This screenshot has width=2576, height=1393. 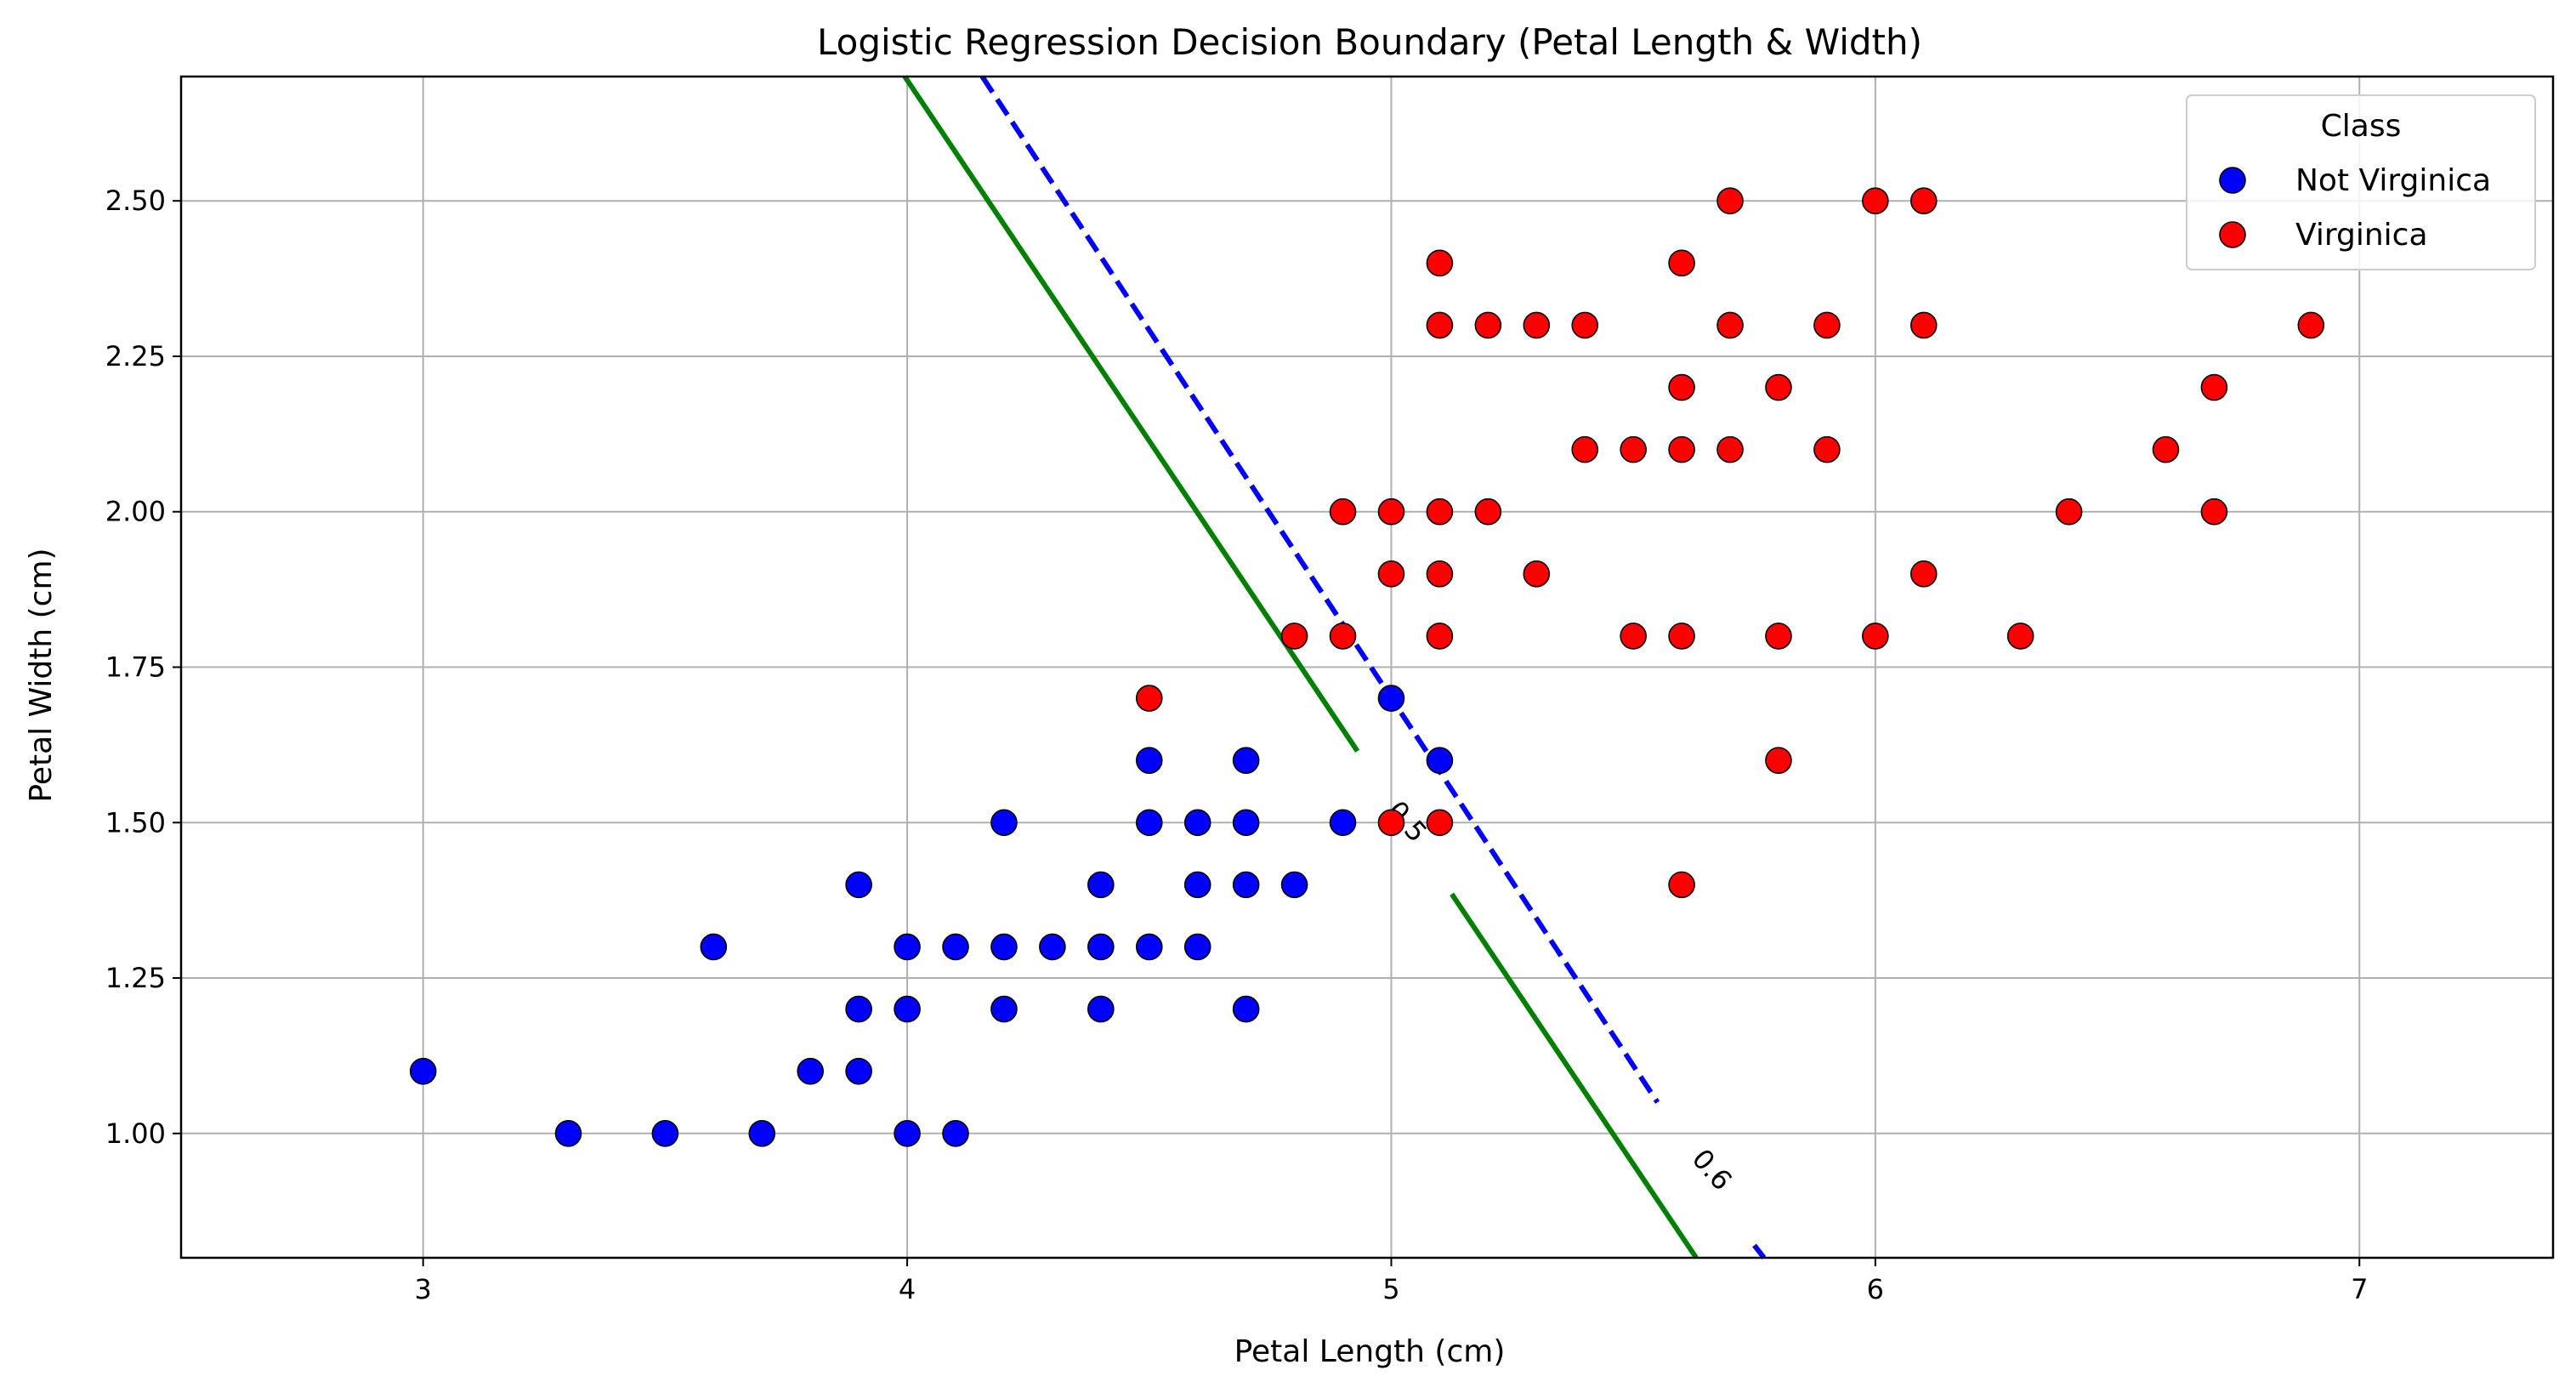 What do you see at coordinates (135, 822) in the screenshot?
I see `y-tick-label: 1.50` at bounding box center [135, 822].